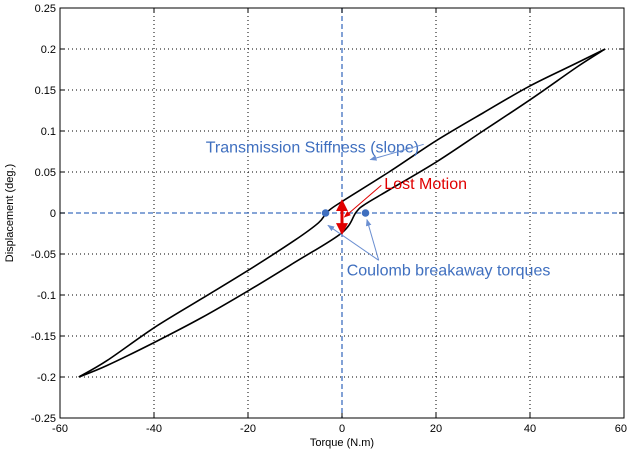 This screenshot has width=627, height=454. What do you see at coordinates (43, 419) in the screenshot?
I see `y-tick-label: -0.25` at bounding box center [43, 419].